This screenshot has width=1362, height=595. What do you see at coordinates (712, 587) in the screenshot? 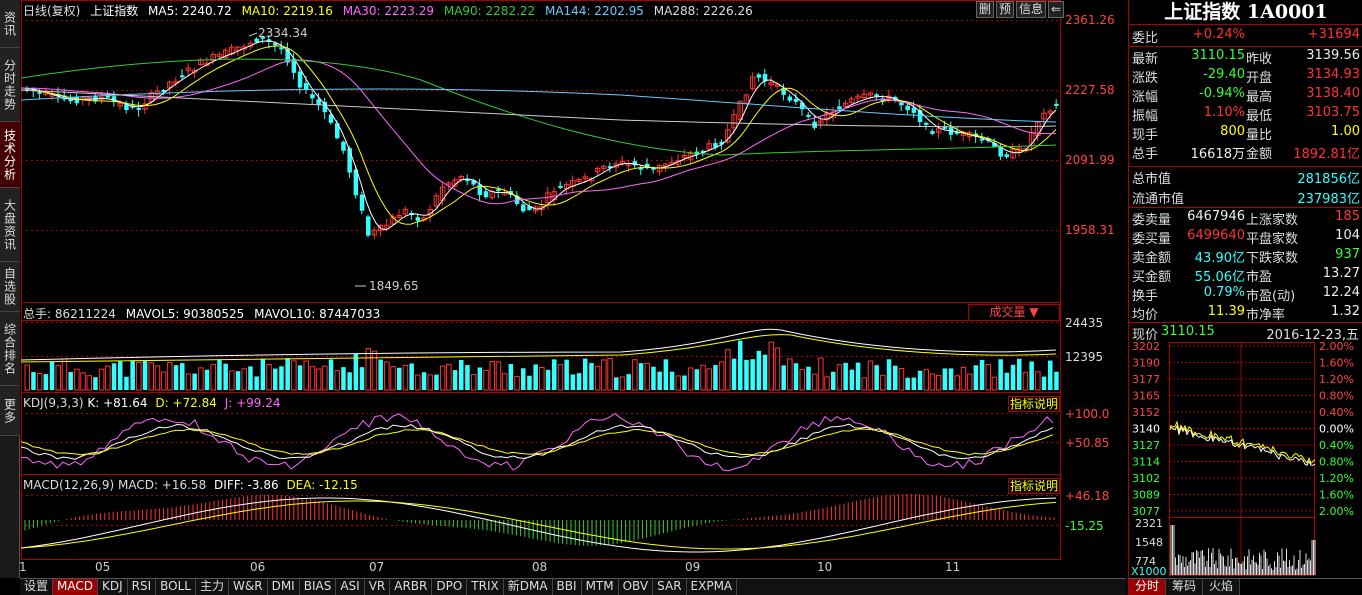
I see `indicator-tab: EXPMA` at bounding box center [712, 587].